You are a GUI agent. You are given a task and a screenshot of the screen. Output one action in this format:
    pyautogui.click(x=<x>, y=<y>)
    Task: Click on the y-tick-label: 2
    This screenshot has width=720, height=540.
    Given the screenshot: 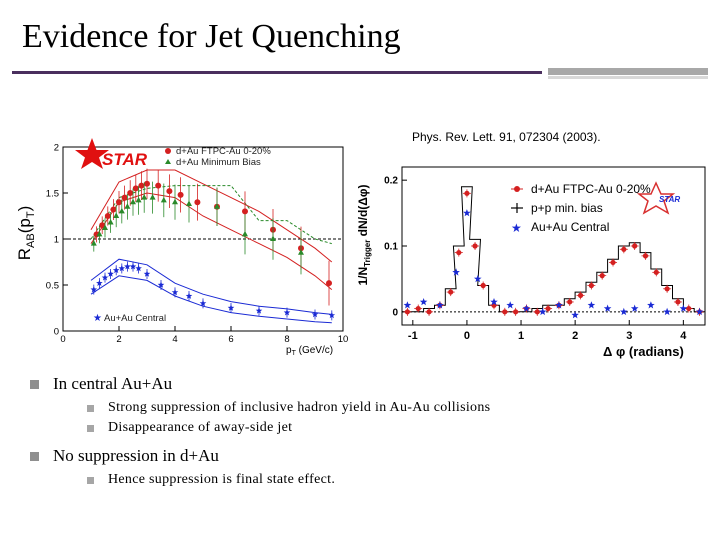 What is the action you would take?
    pyautogui.click(x=56, y=148)
    